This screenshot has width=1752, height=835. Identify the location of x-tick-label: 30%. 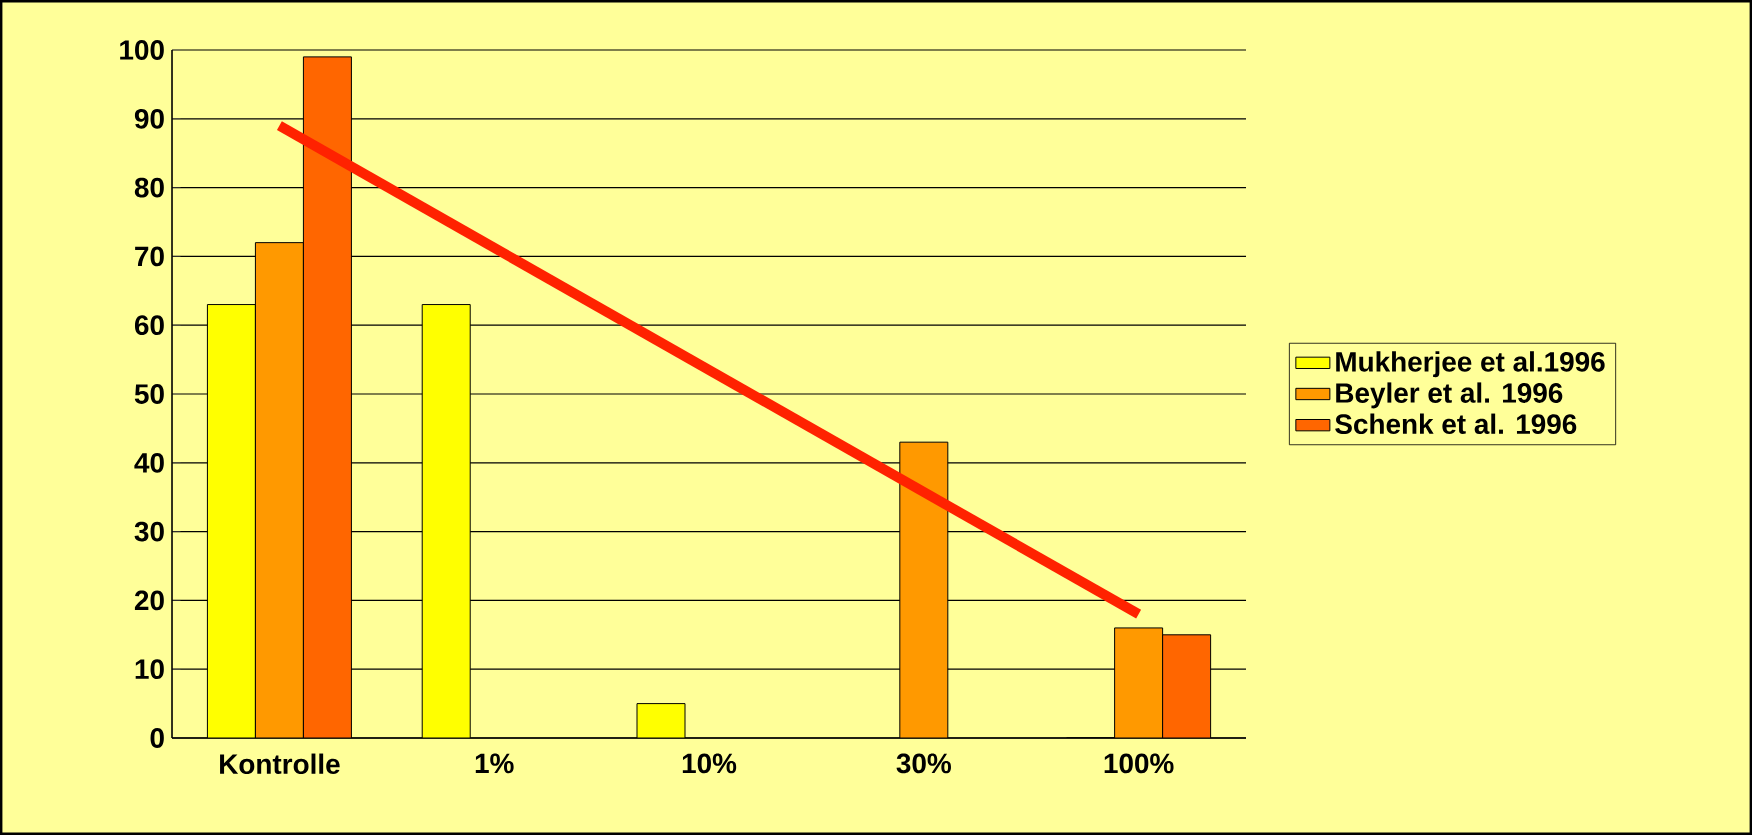
(923, 763).